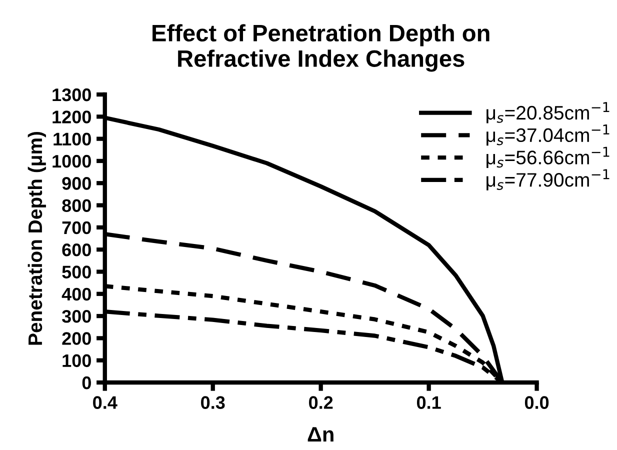 Image resolution: width=617 pixels, height=450 pixels. I want to click on x-tick-label: 0.3, so click(213, 402).